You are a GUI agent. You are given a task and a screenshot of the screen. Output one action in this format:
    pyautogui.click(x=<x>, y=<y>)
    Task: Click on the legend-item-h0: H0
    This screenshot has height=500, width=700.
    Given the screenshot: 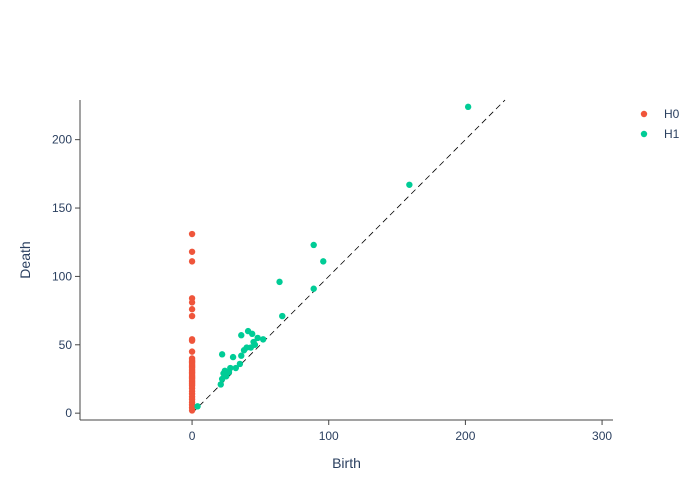 What is the action you would take?
    pyautogui.click(x=660, y=114)
    